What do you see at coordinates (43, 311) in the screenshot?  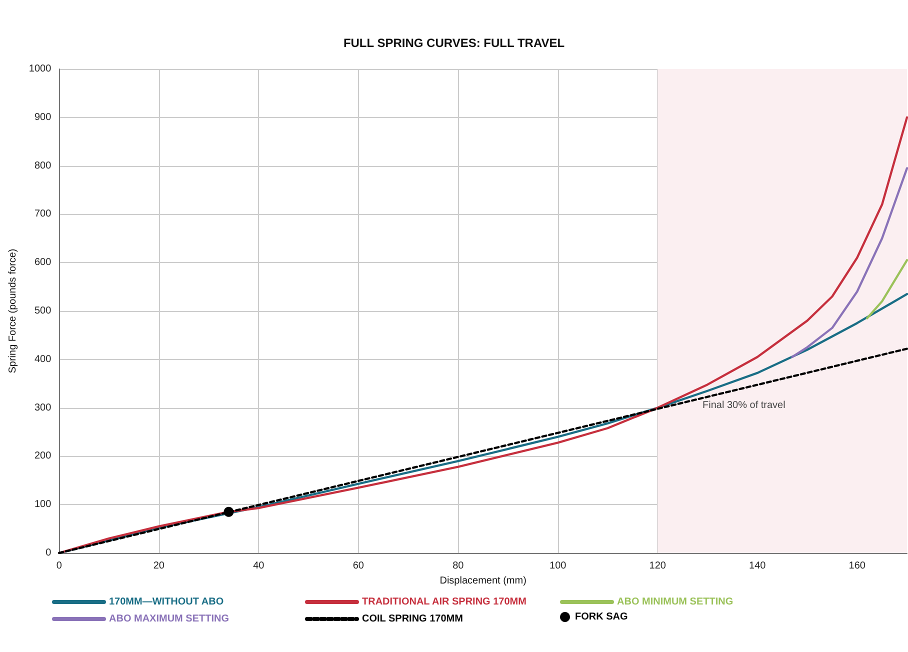 I see `y-tick-label: 500` at bounding box center [43, 311].